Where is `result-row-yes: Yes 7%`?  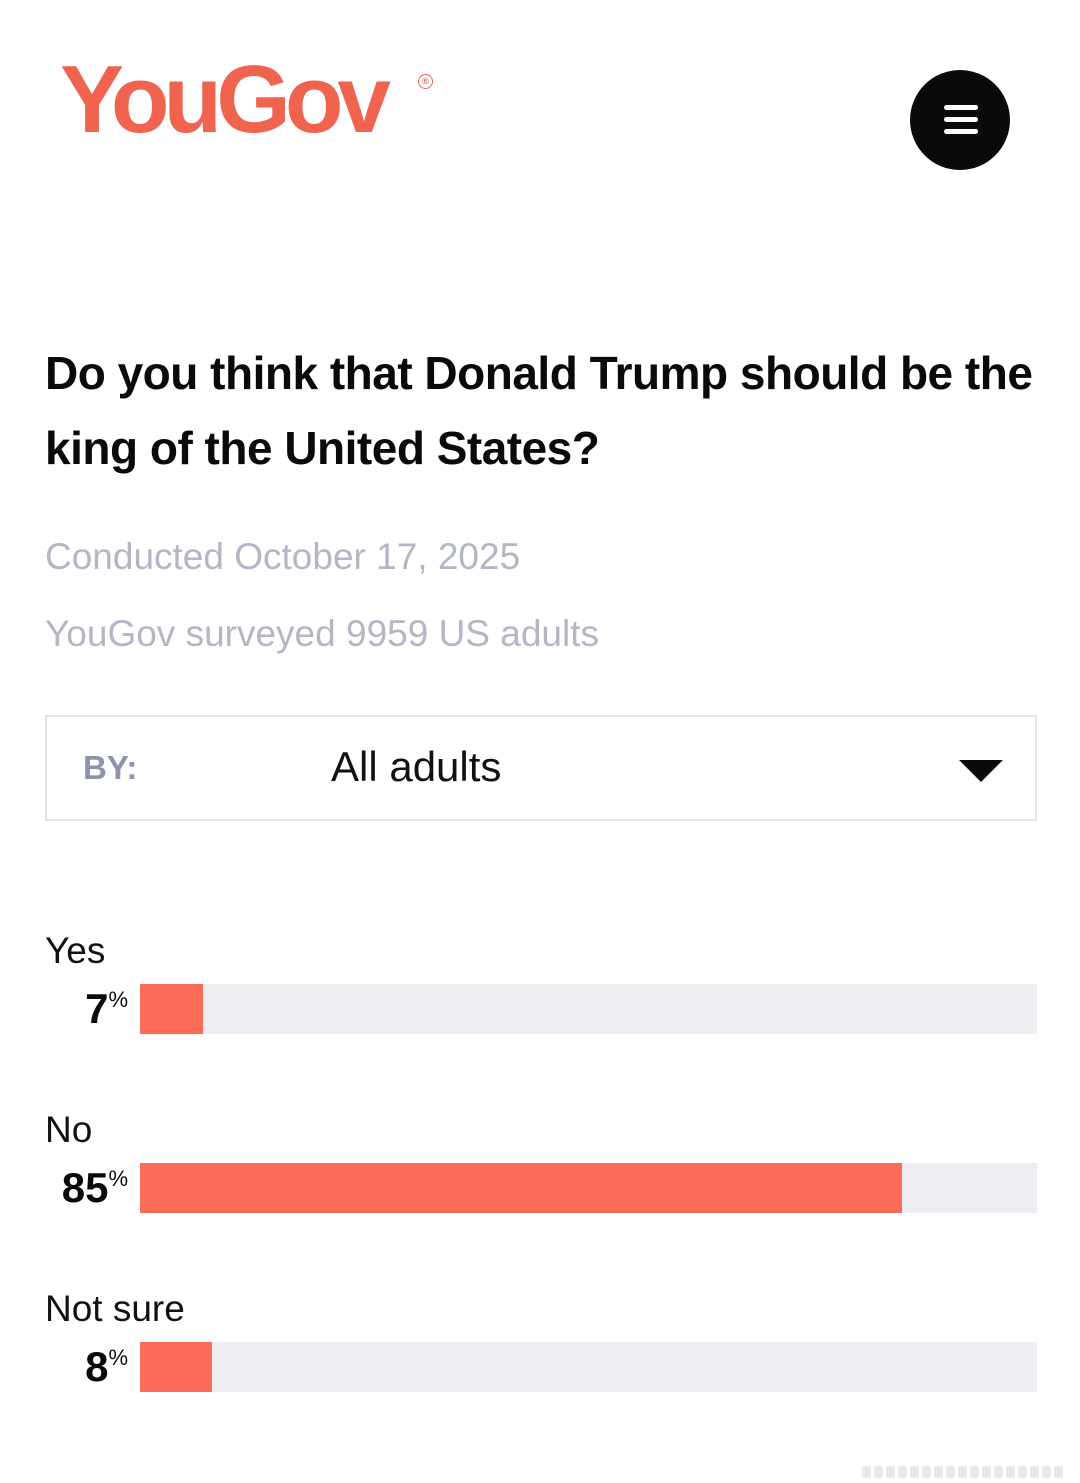 result-row-yes: Yes 7% is located at coordinates (540, 995).